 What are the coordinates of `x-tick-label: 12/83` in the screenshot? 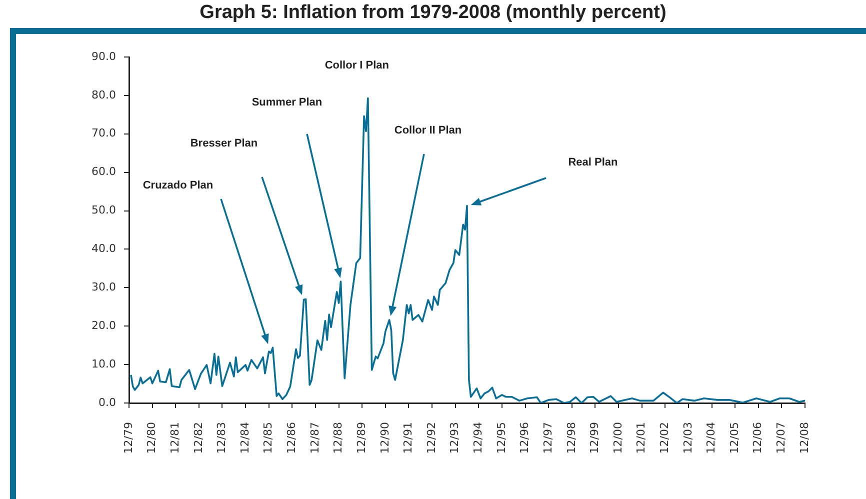 It's located at (221, 438).